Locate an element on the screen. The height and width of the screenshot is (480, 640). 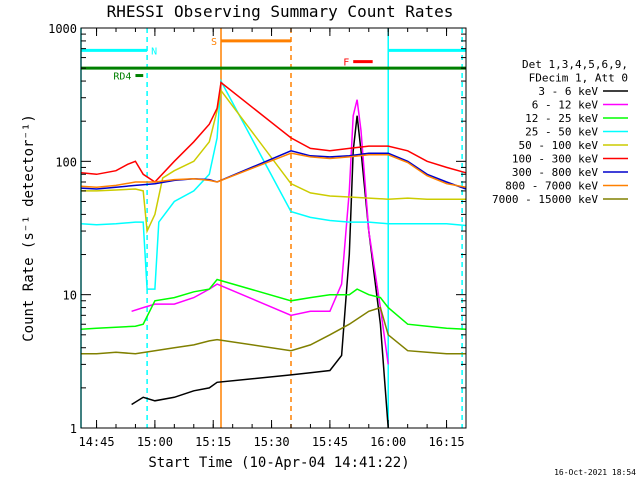
state-bar-label-0: N is located at coordinates (154, 51).